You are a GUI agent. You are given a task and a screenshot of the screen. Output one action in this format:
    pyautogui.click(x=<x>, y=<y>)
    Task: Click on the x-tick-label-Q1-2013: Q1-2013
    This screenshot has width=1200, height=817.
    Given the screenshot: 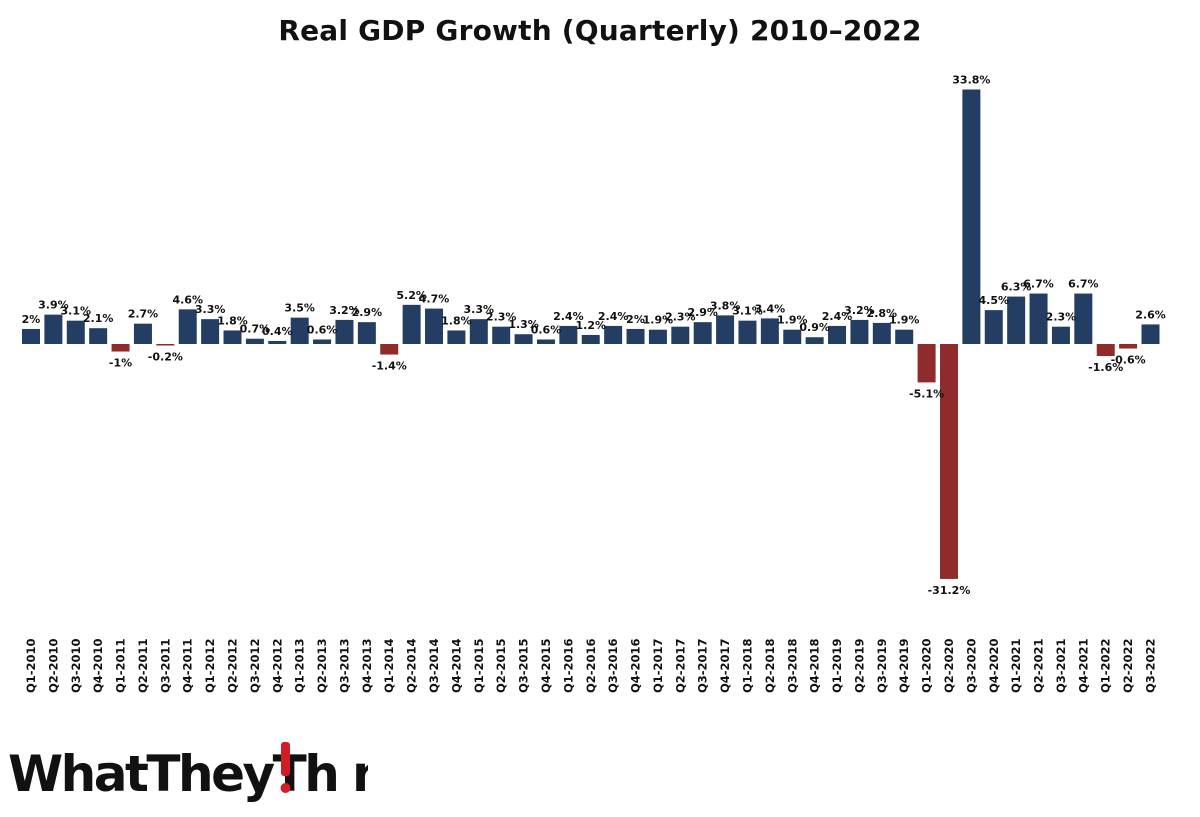 What is the action you would take?
    pyautogui.click(x=300, y=665)
    